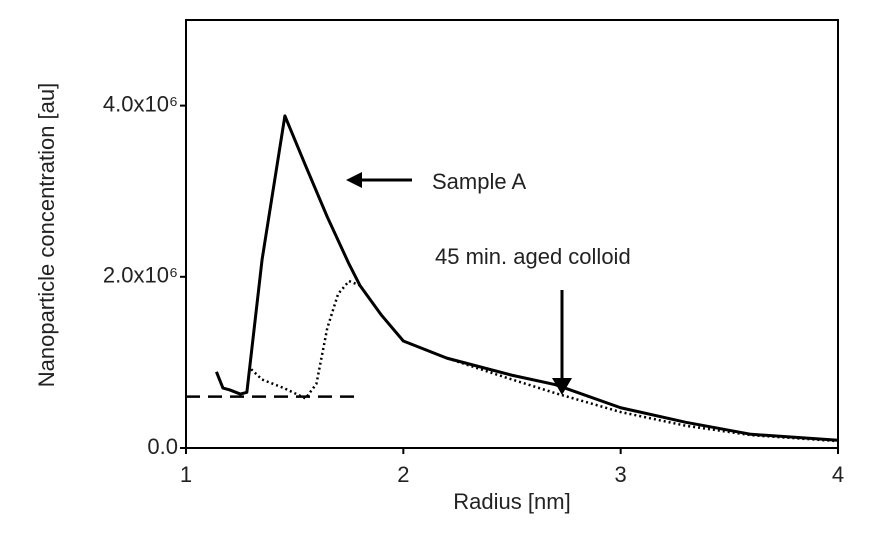 This screenshot has height=543, width=879. I want to click on y-tick-label: 0.0, so click(162, 446).